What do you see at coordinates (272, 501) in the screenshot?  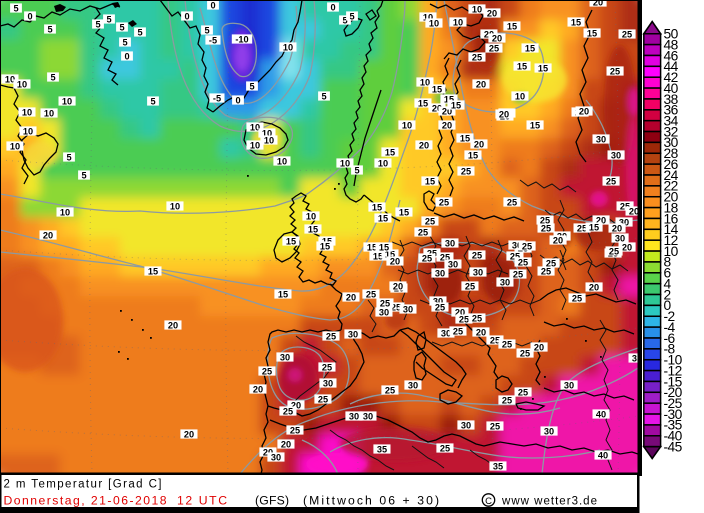 I see `svg-text: (GFS)` at bounding box center [272, 501].